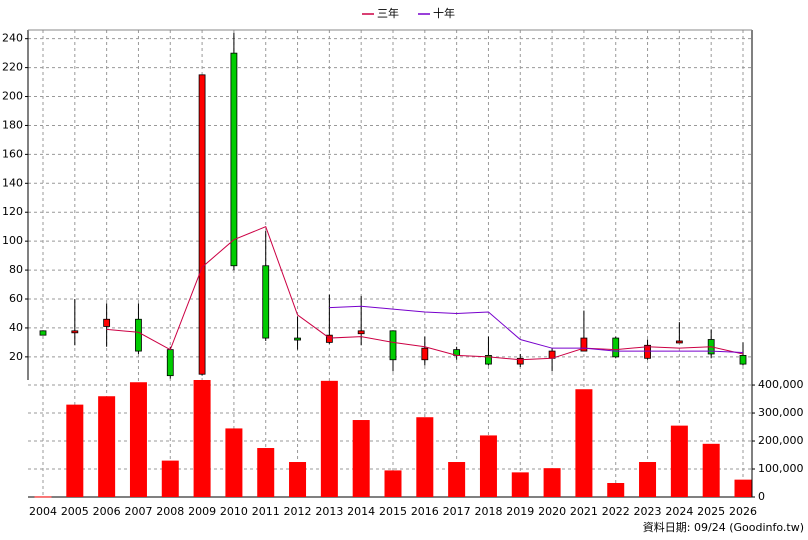  What do you see at coordinates (393, 511) in the screenshot?
I see `x-tick-label: 2015` at bounding box center [393, 511].